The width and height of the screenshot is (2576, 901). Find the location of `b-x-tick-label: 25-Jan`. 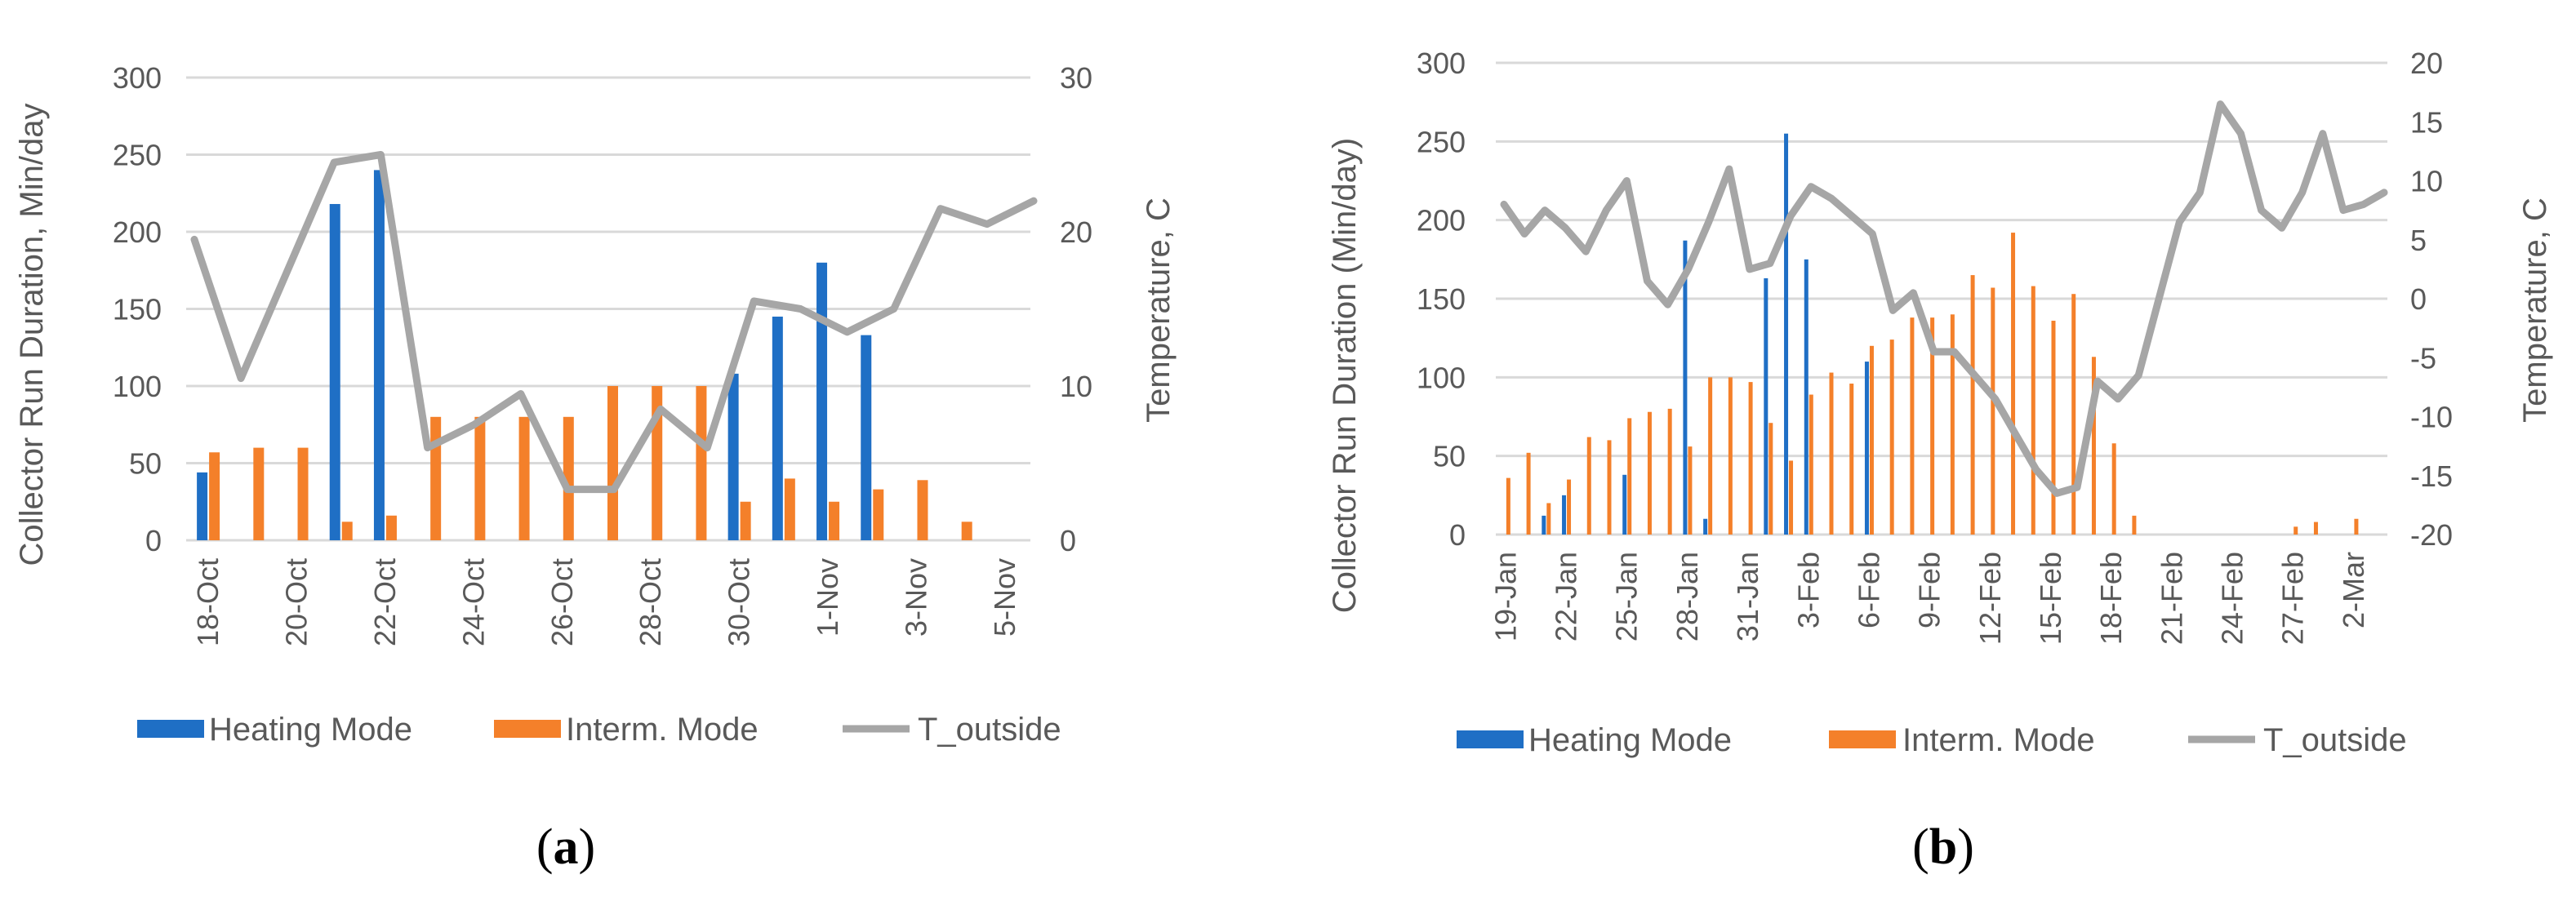

b-x-tick-label: 25-Jan is located at coordinates (1627, 596).